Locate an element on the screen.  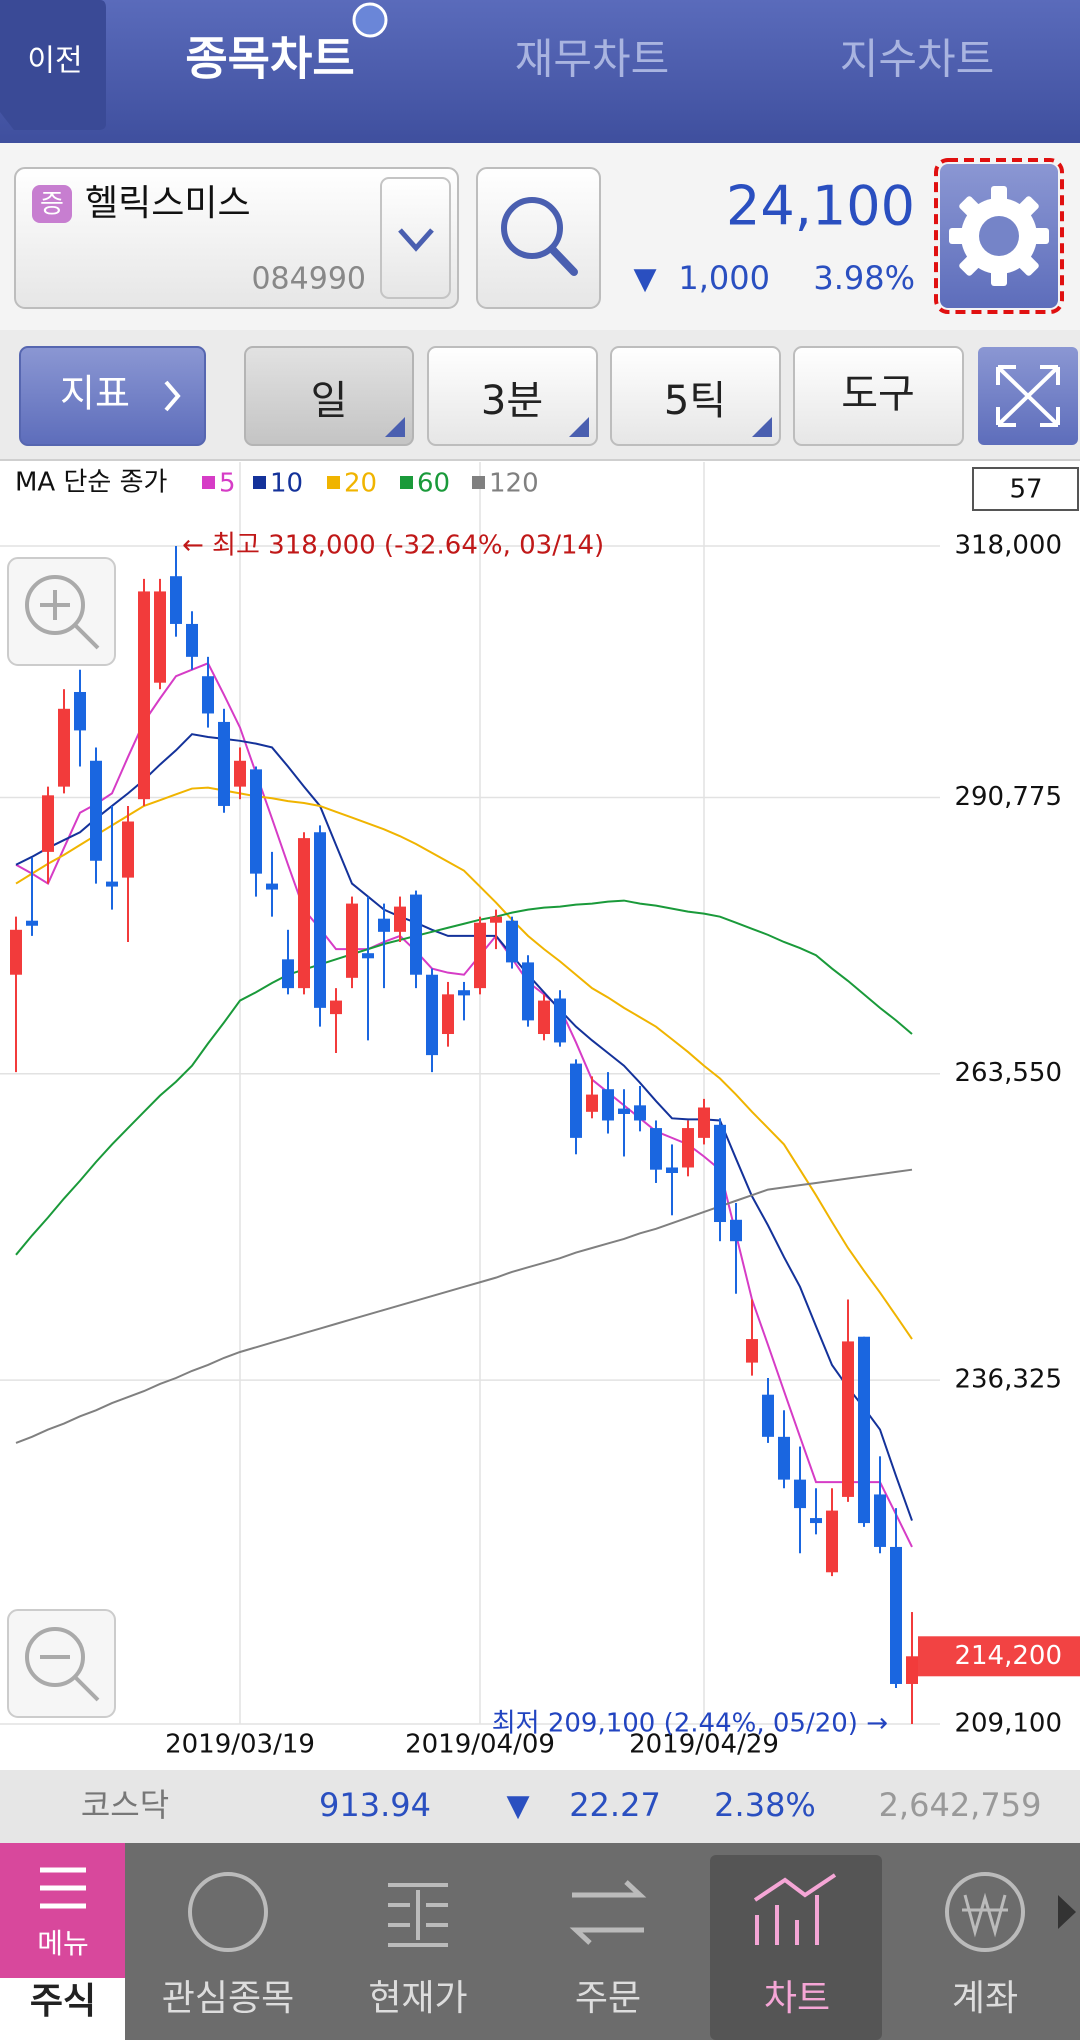
menu-icon is located at coordinates (63, 1888).